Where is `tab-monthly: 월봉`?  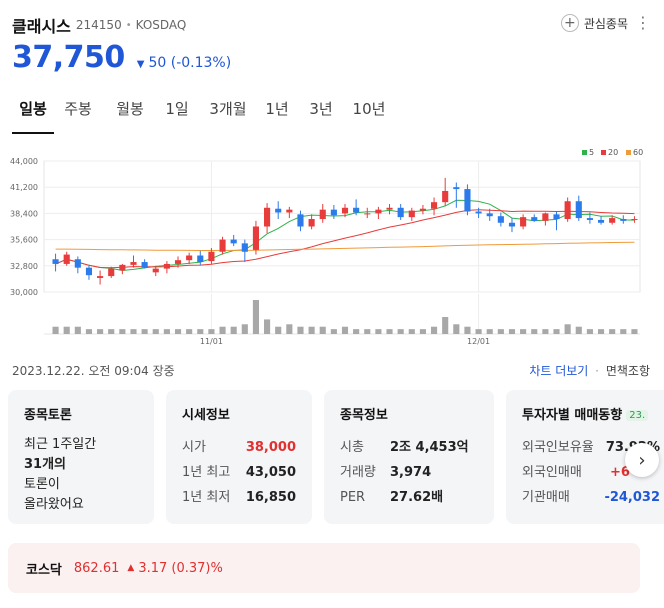 tab-monthly: 월봉 is located at coordinates (130, 109).